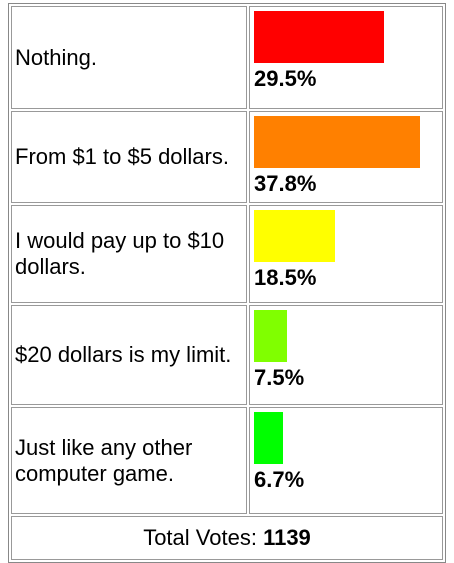  Describe the element at coordinates (129, 57) in the screenshot. I see `option-label: Nothing.` at that location.